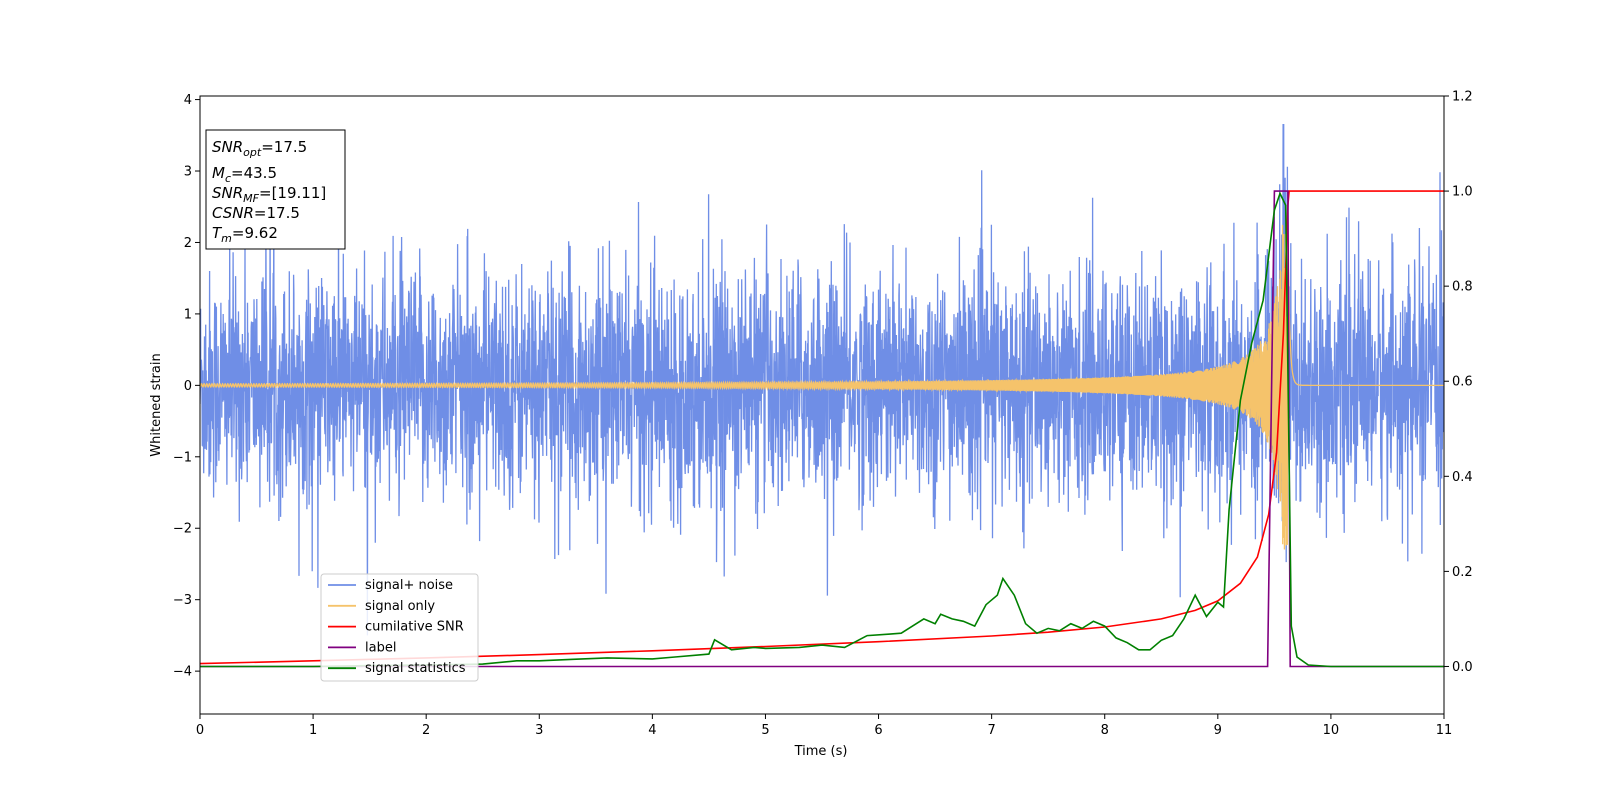  I want to click on info-csnr: CSNR=17.5, so click(256, 213).